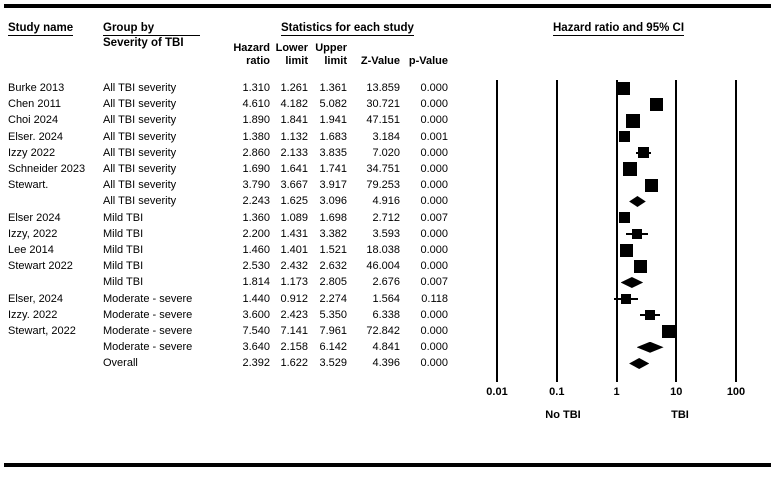  I want to click on upper-limit-cell: 5.350, so click(333, 314).